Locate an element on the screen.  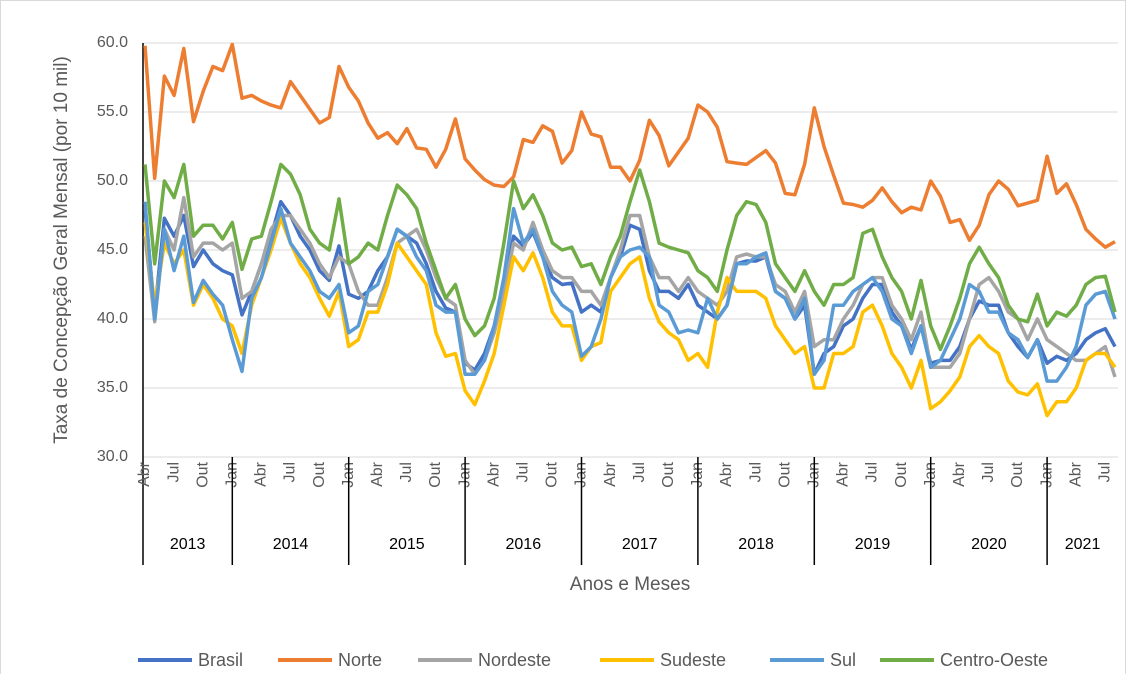
legend-label: Sul is located at coordinates (843, 660).